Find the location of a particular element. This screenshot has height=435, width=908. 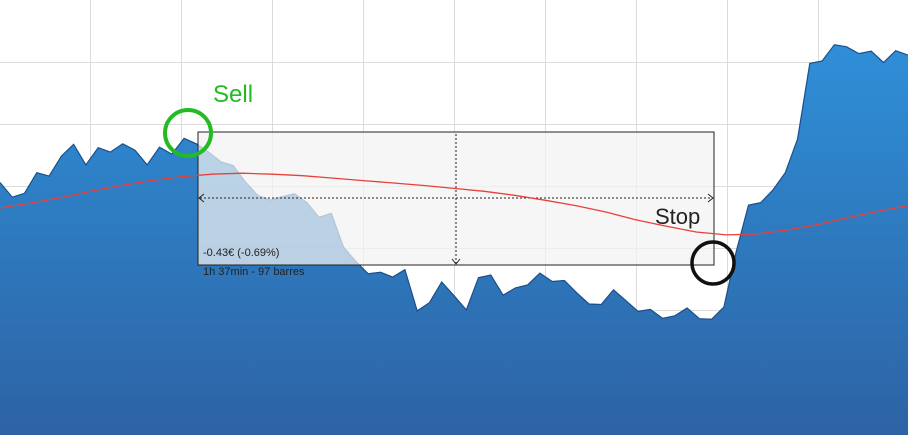

sell-marker: Sell is located at coordinates (208, 119).